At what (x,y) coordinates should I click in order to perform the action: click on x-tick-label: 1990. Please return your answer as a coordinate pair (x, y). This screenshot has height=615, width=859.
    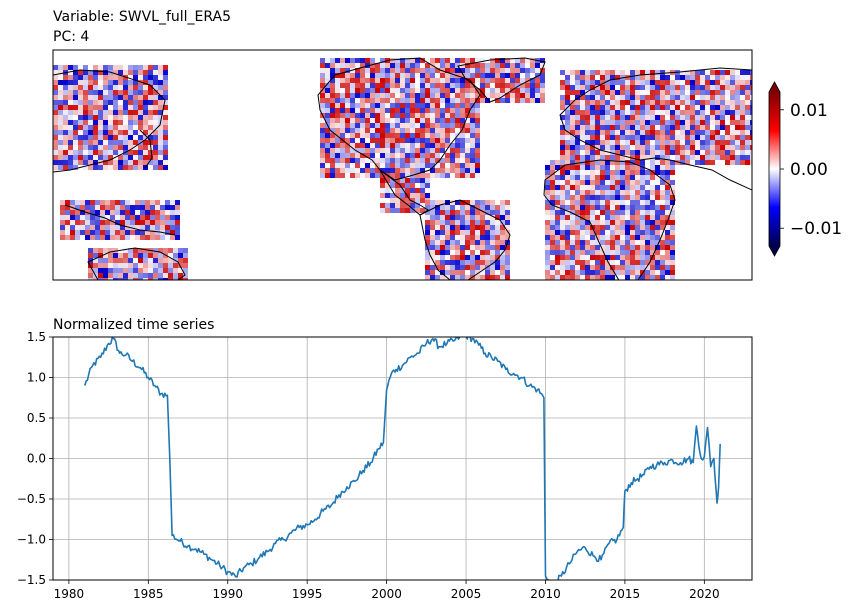
    Looking at the image, I should click on (227, 594).